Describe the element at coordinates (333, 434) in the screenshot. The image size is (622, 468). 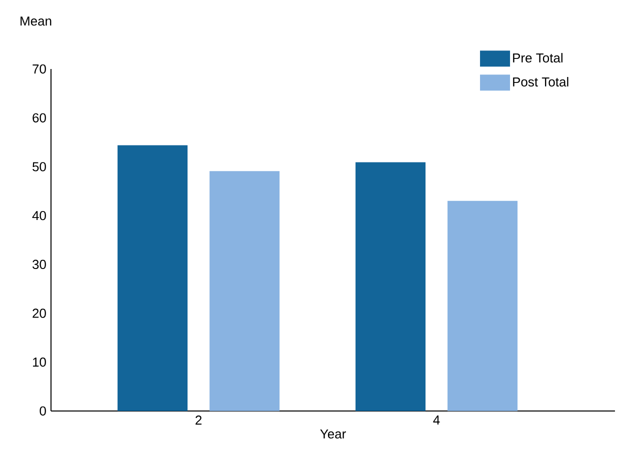
I see `x-axis-title: Year` at that location.